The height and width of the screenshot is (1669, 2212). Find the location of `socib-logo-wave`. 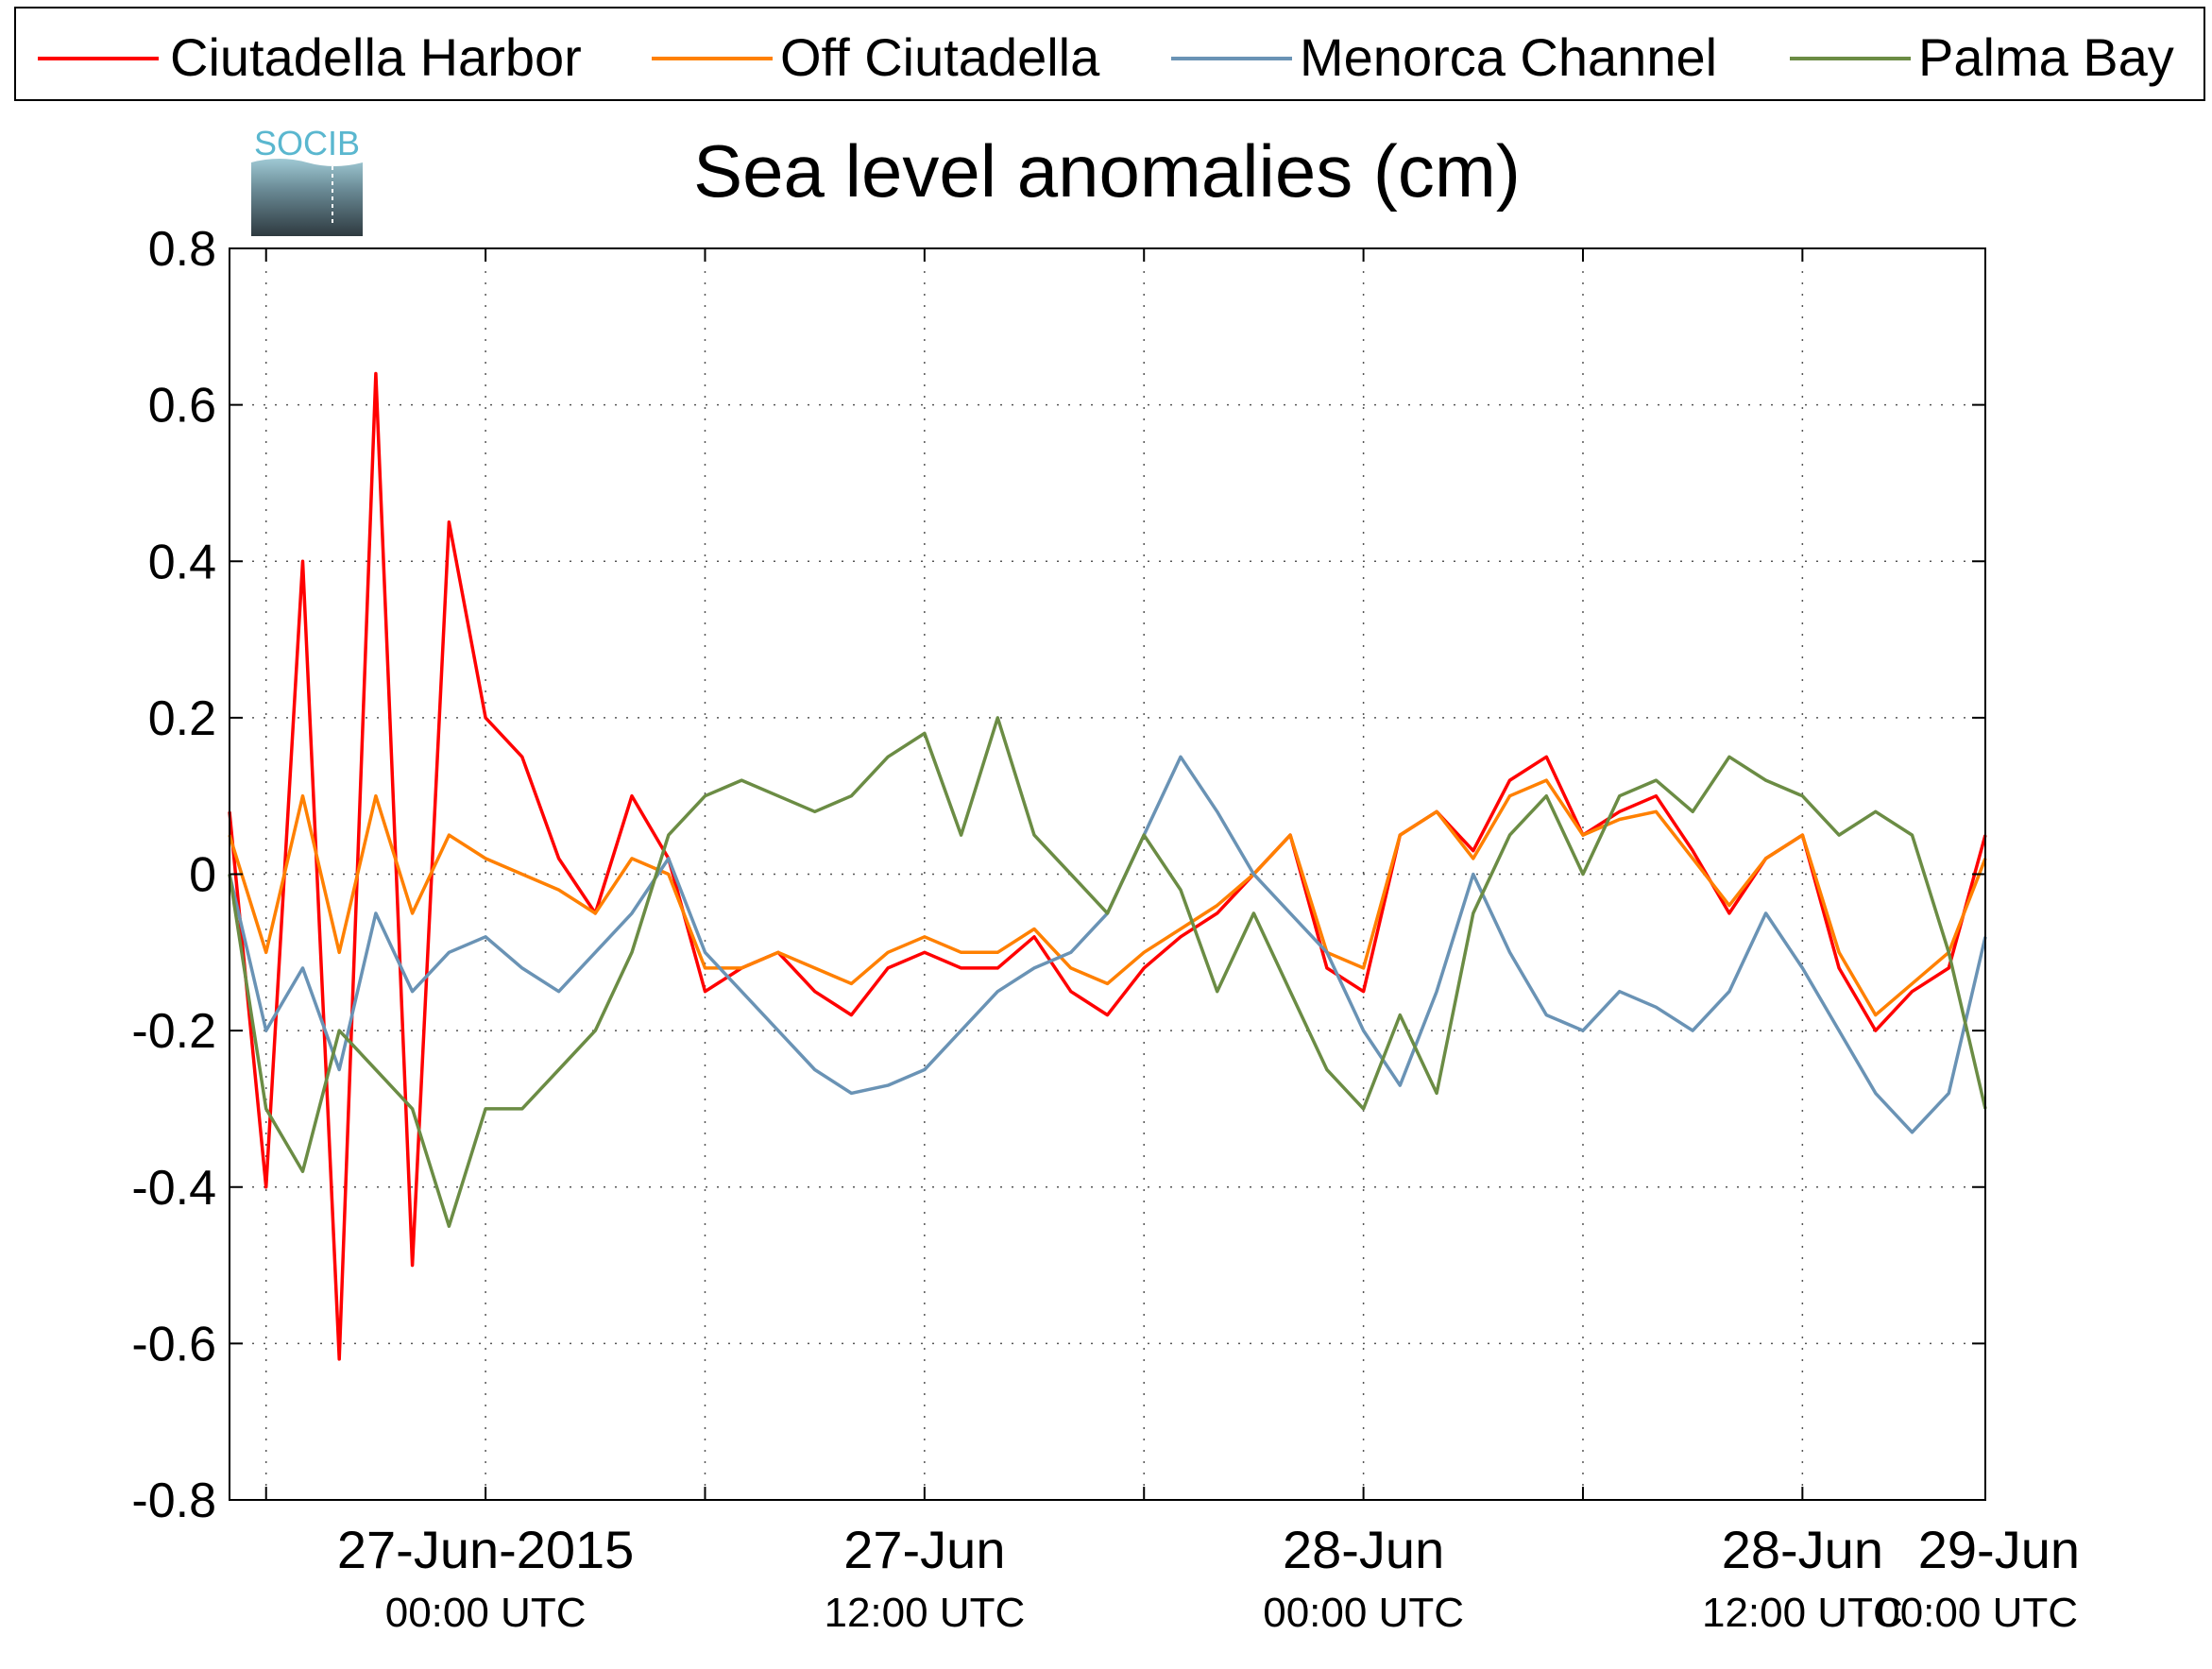

socib-logo-wave is located at coordinates (307, 198).